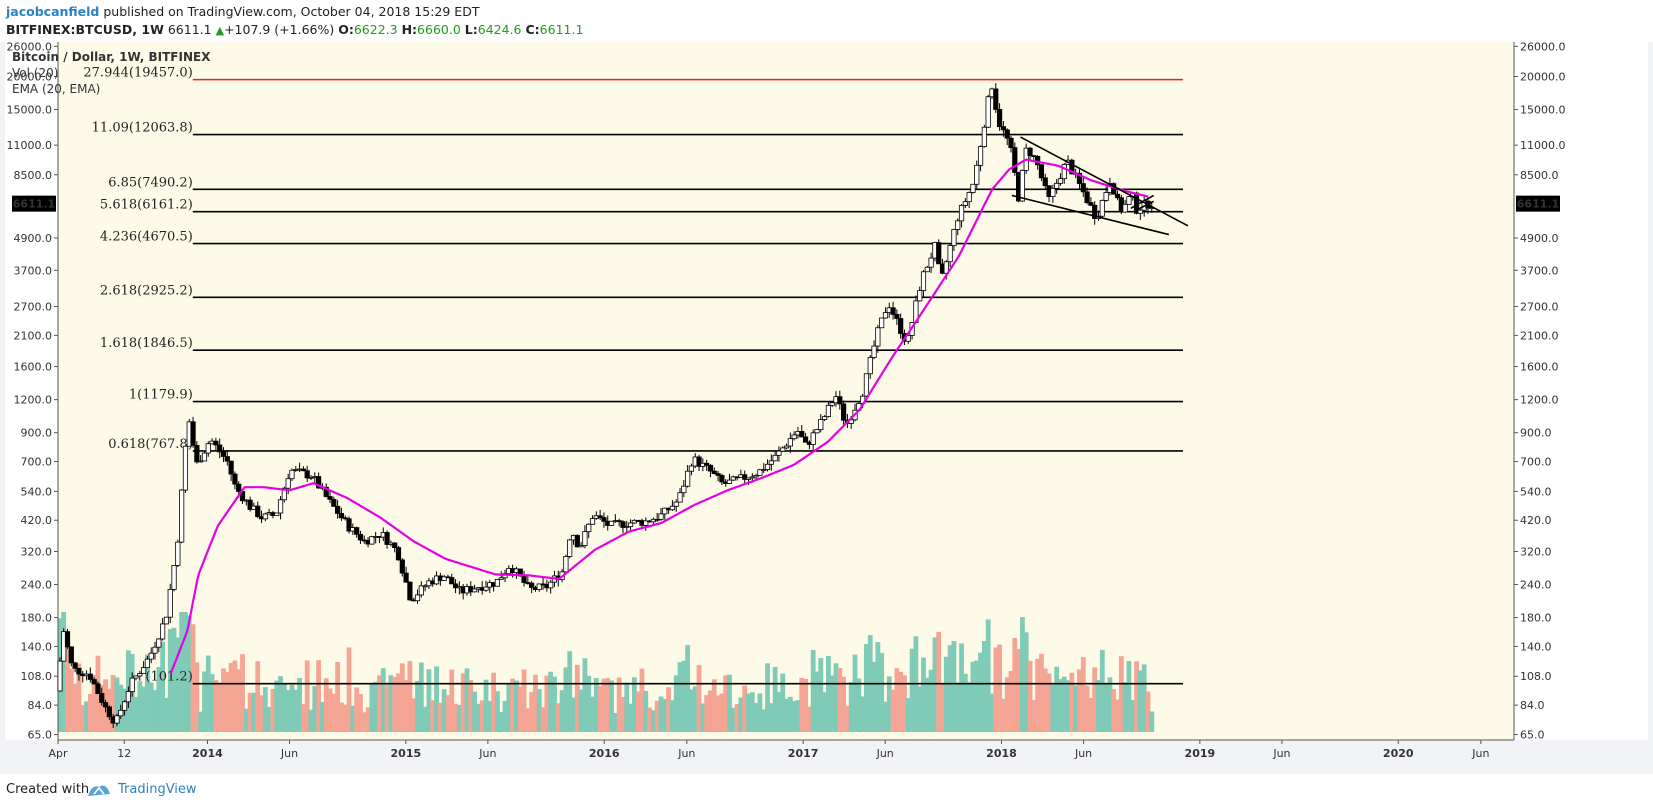 This screenshot has height=808, width=1653. Describe the element at coordinates (1100, 186) in the screenshot. I see `trendlines` at that location.